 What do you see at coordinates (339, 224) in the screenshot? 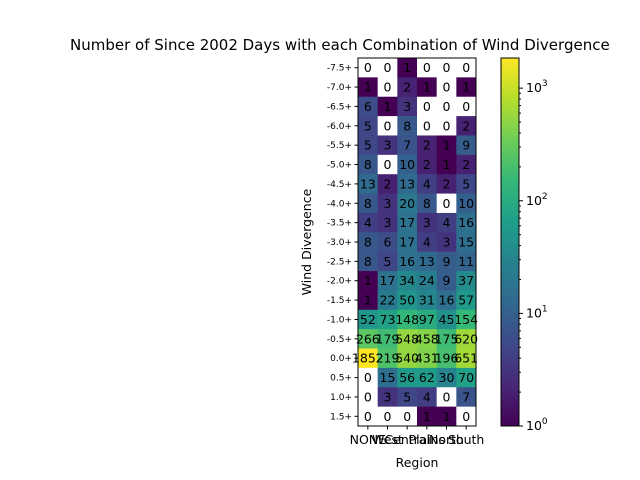
I see `y-tick-label: -3.5+` at bounding box center [339, 224].